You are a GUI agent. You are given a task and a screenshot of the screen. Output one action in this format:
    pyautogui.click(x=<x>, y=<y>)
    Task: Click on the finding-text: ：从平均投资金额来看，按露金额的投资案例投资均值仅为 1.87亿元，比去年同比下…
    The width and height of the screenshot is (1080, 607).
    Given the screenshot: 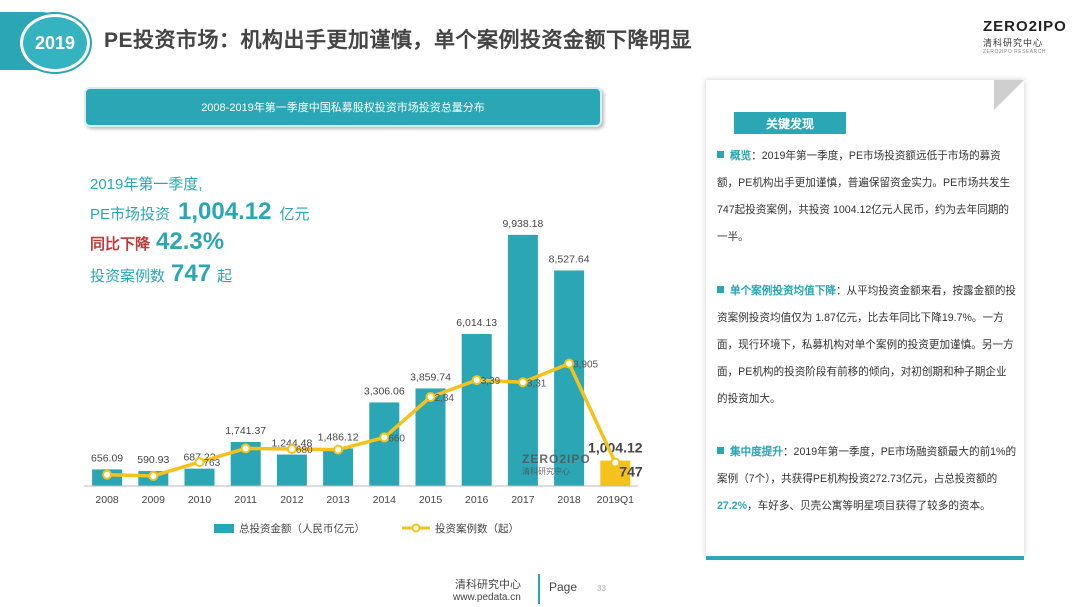 What is the action you would take?
    pyautogui.click(x=867, y=345)
    